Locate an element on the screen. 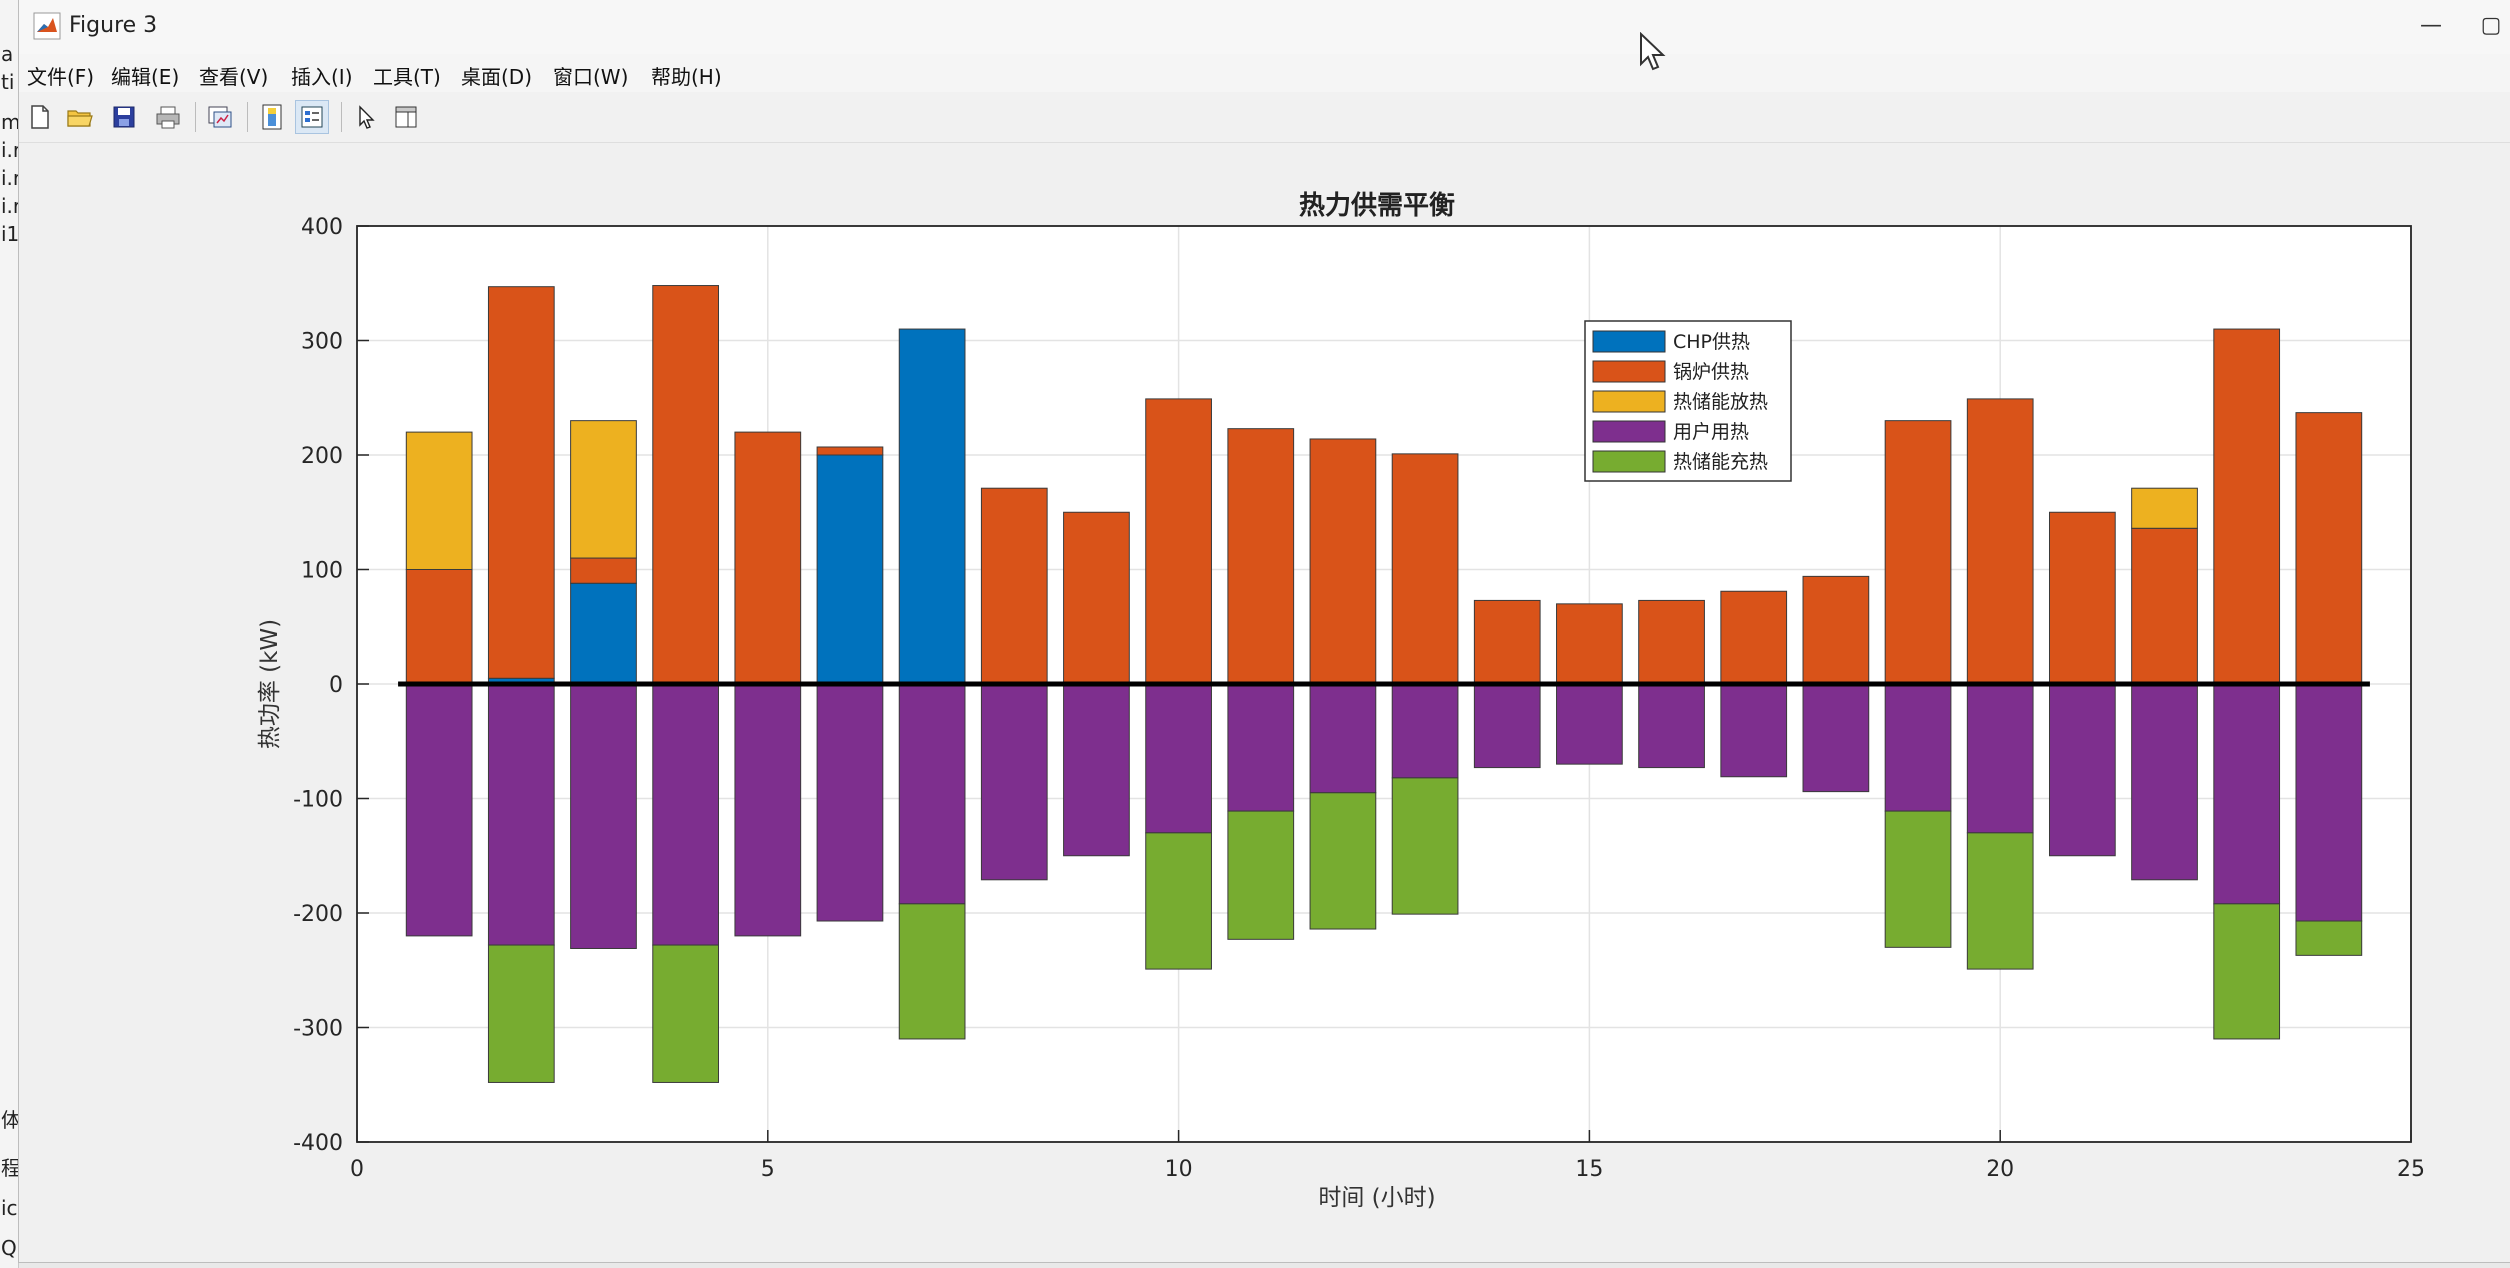 Image resolution: width=2510 pixels, height=1268 pixels. background-text: a is located at coordinates (7, 54).